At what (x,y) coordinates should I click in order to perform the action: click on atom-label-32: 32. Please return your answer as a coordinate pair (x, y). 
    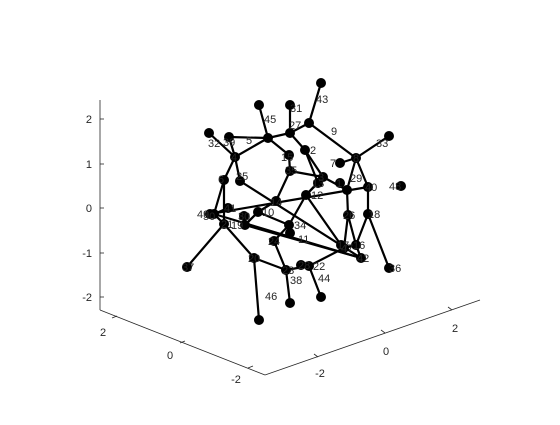
    Looking at the image, I should click on (214, 144).